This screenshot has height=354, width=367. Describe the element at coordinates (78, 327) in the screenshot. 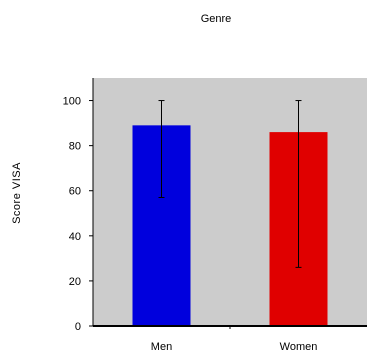

I see `y-tick-label: 0` at that location.